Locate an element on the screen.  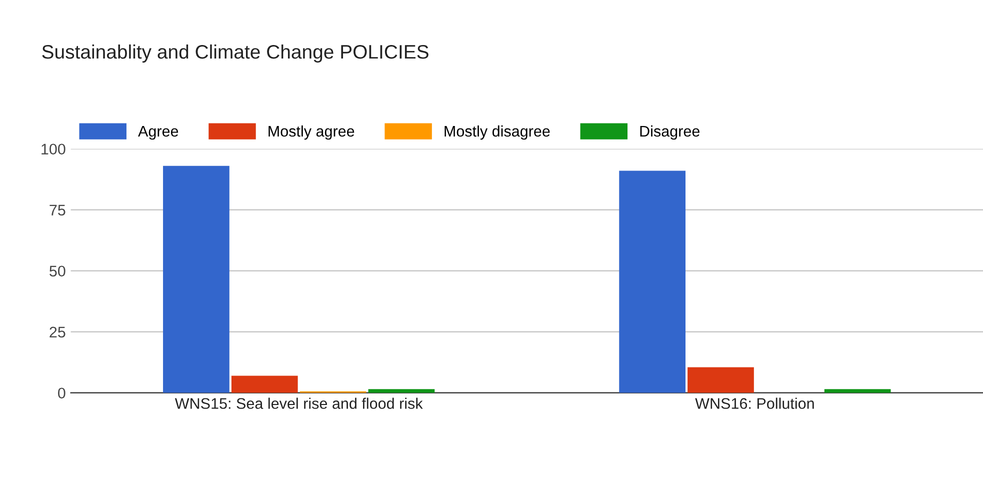
y-tick-label: 25 is located at coordinates (58, 332).